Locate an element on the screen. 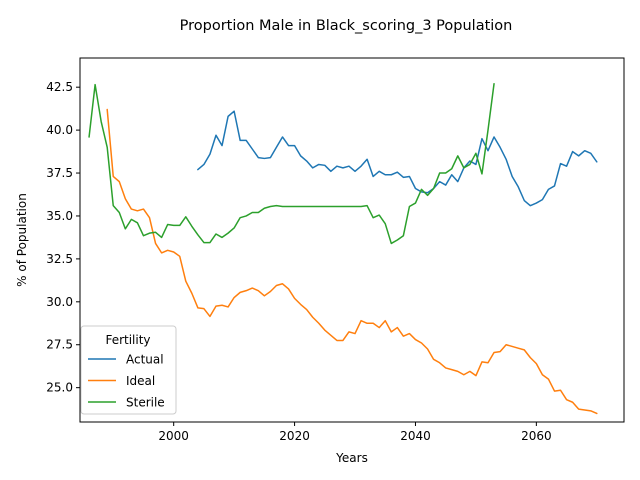 The image size is (640, 480). x-tick-label: 2020 is located at coordinates (294, 436).